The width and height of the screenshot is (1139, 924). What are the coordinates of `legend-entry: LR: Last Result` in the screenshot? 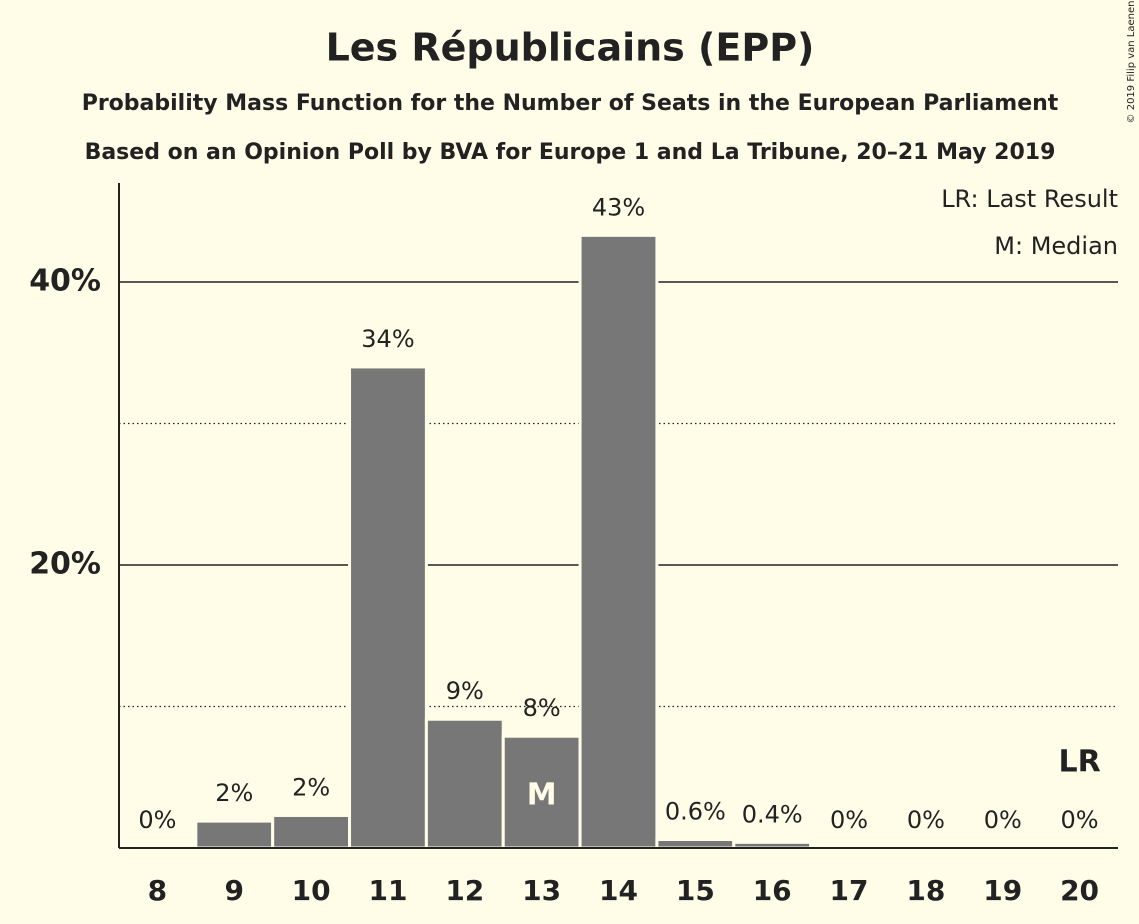 It's located at (1029, 199).